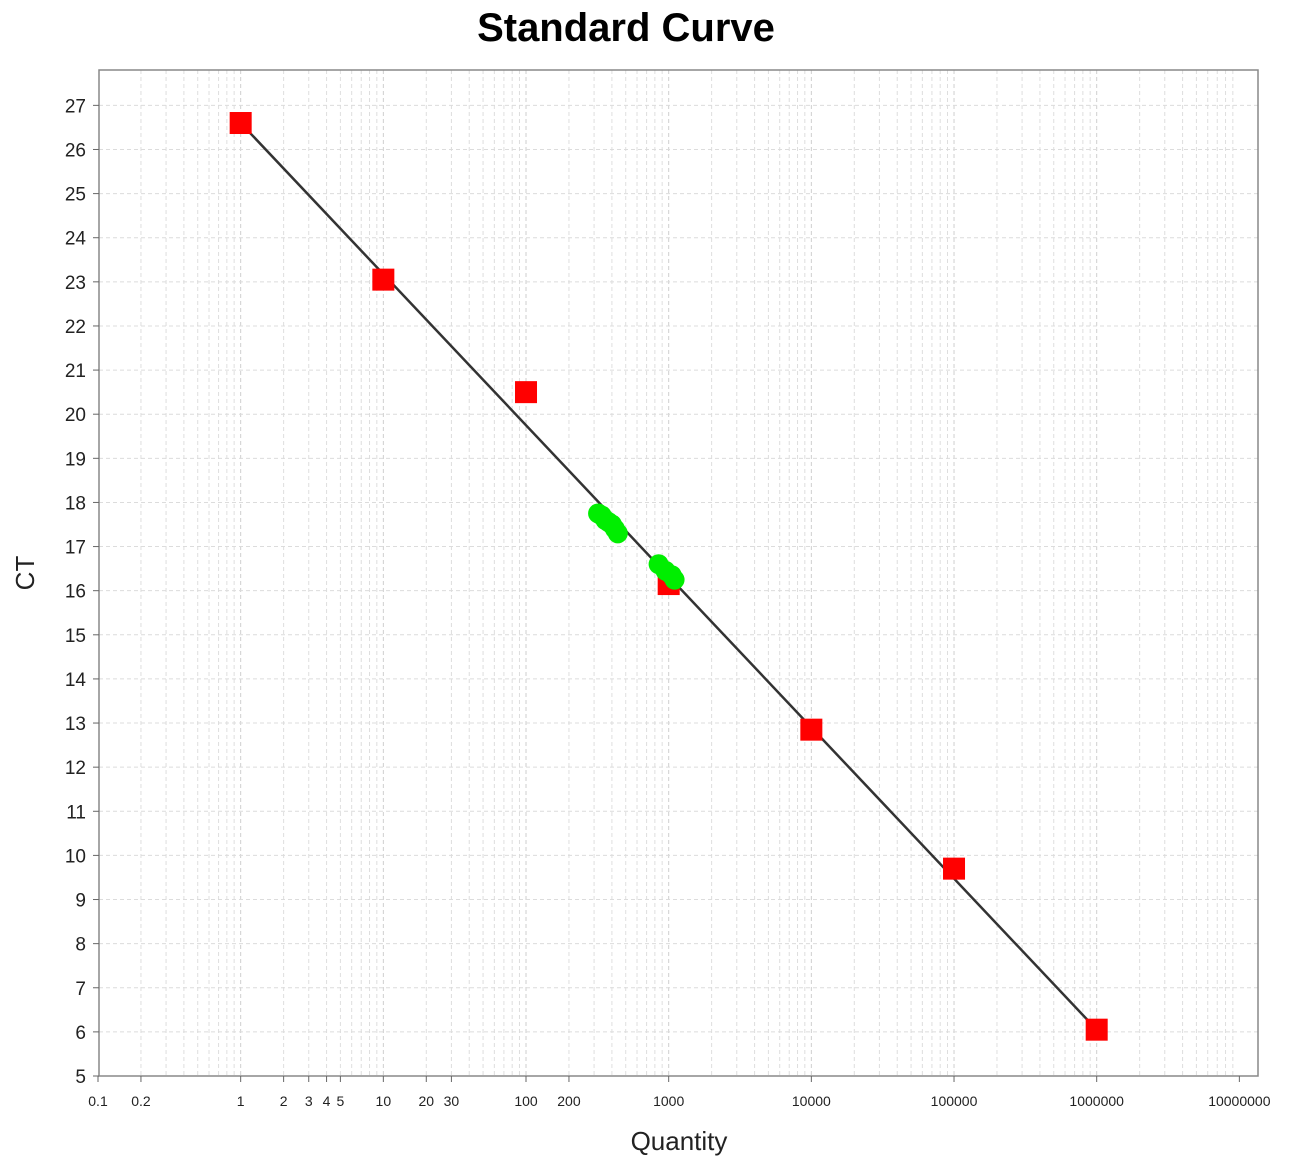 The image size is (1292, 1160). What do you see at coordinates (327, 1101) in the screenshot?
I see `x-tick-label: 4` at bounding box center [327, 1101].